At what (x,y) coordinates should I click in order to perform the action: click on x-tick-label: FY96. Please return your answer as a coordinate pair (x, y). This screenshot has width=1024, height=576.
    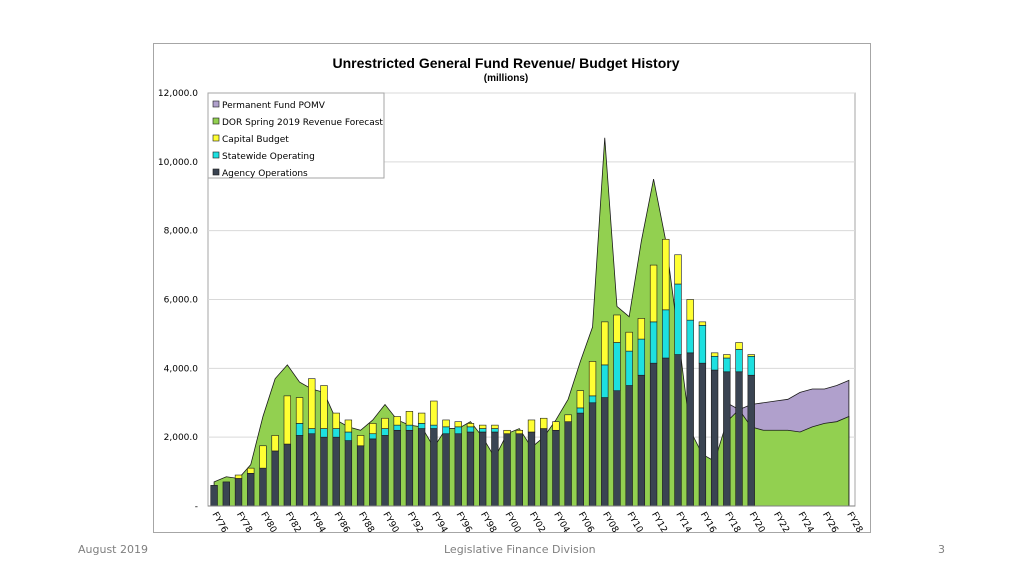
    Looking at the image, I should click on (464, 523).